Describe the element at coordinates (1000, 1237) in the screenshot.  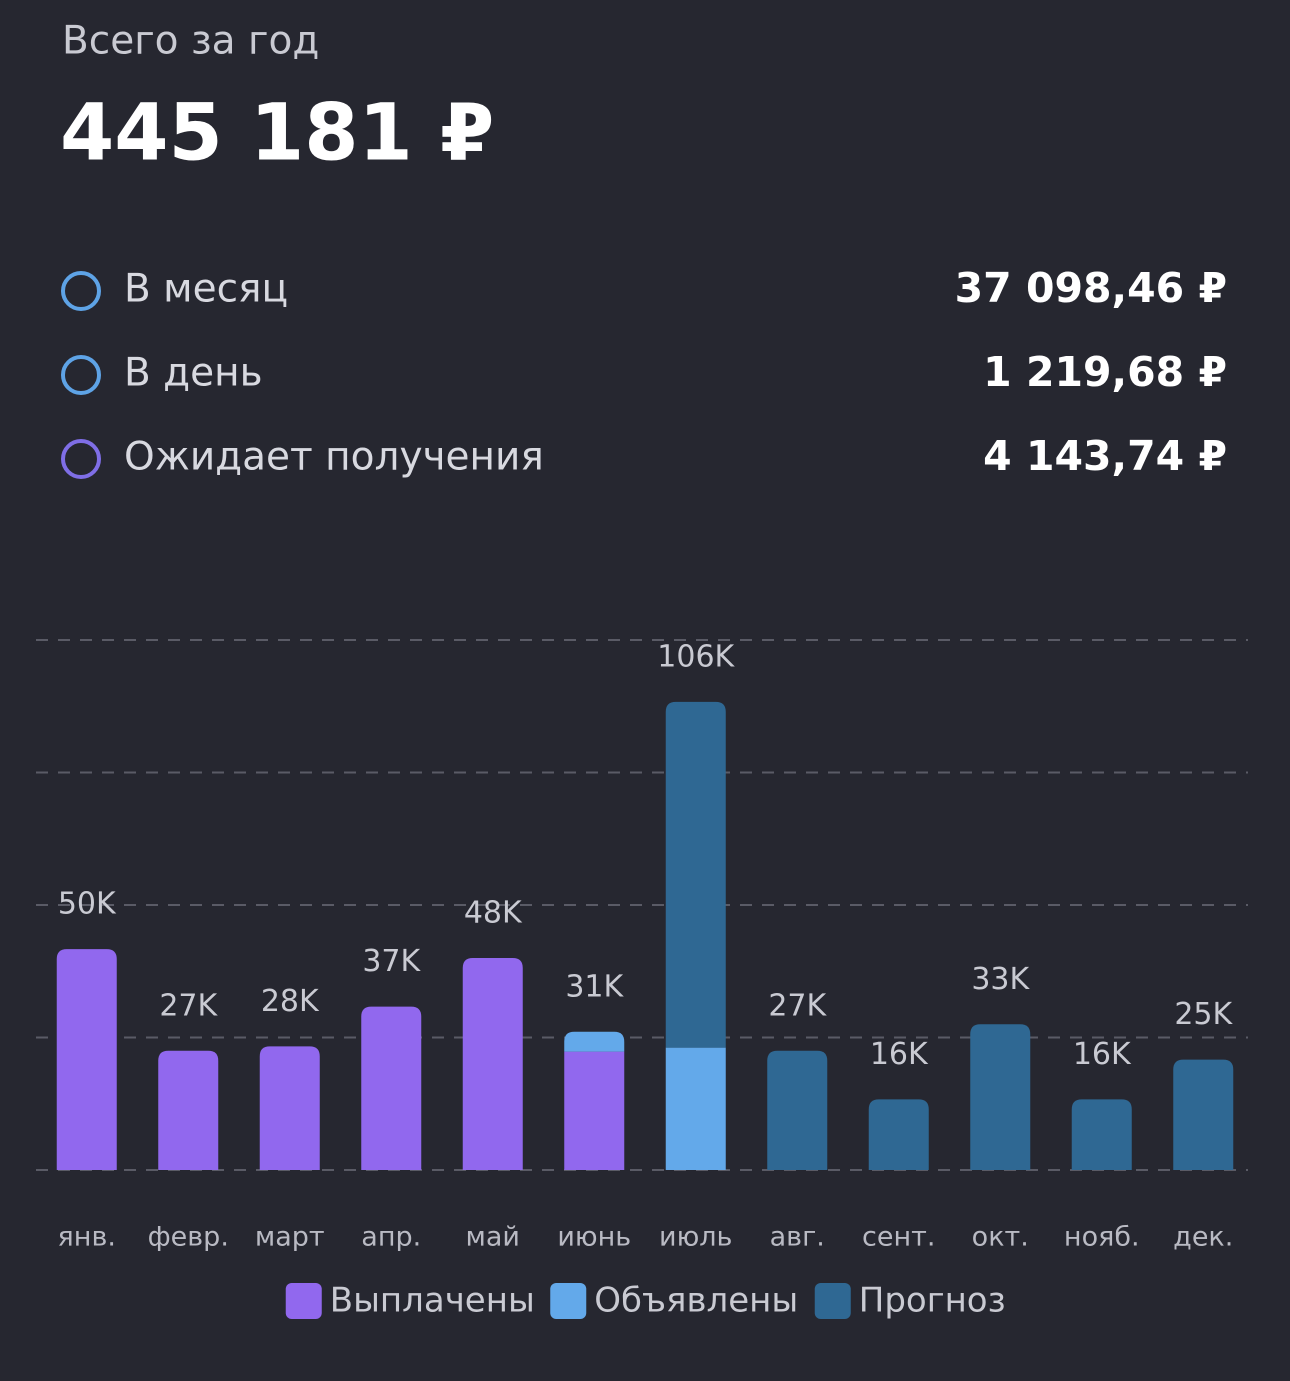
I see `x-tick-label: окт.` at that location.